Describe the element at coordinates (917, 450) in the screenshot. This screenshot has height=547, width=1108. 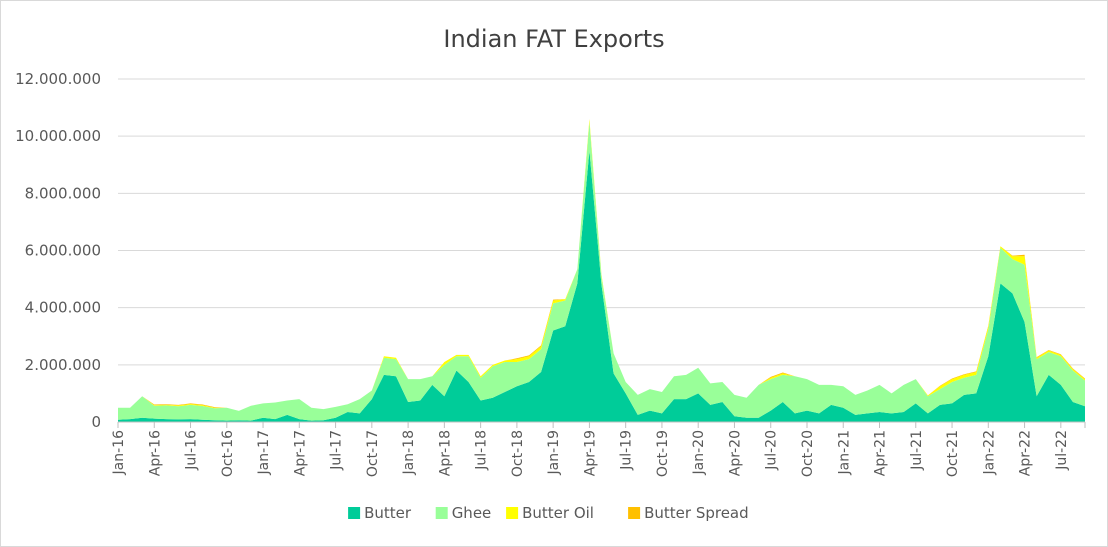
I see `x-tick-label: Jul-21` at that location.